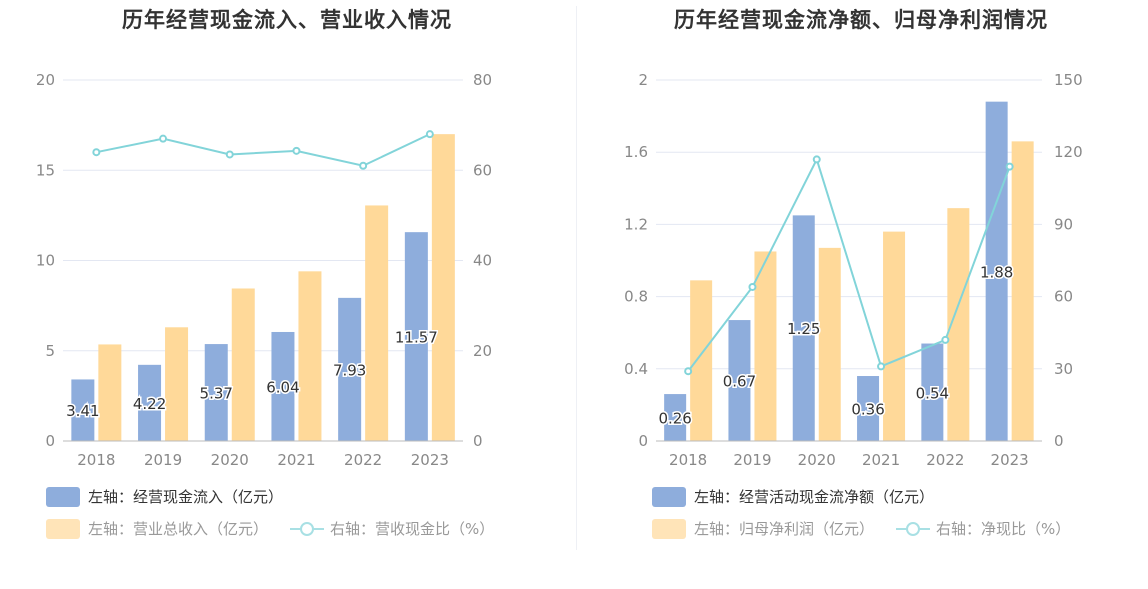  I want to click on data-label: 0.67, so click(739, 382).